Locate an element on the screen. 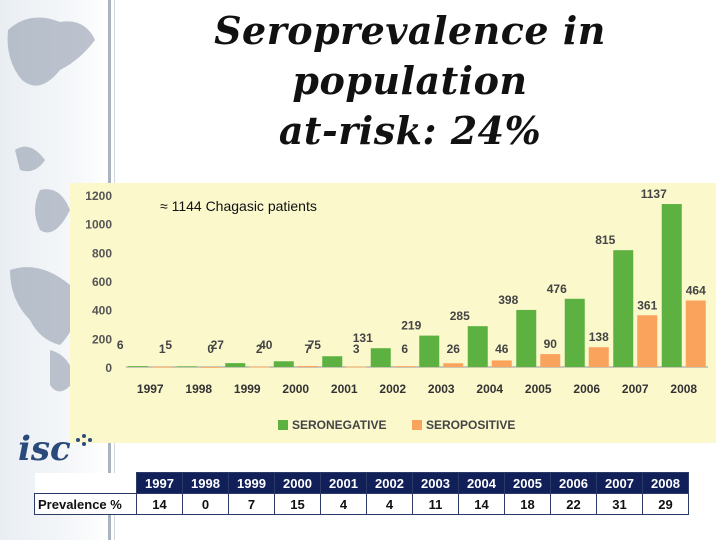 This screenshot has width=720, height=545. data-label: 26 is located at coordinates (454, 349).